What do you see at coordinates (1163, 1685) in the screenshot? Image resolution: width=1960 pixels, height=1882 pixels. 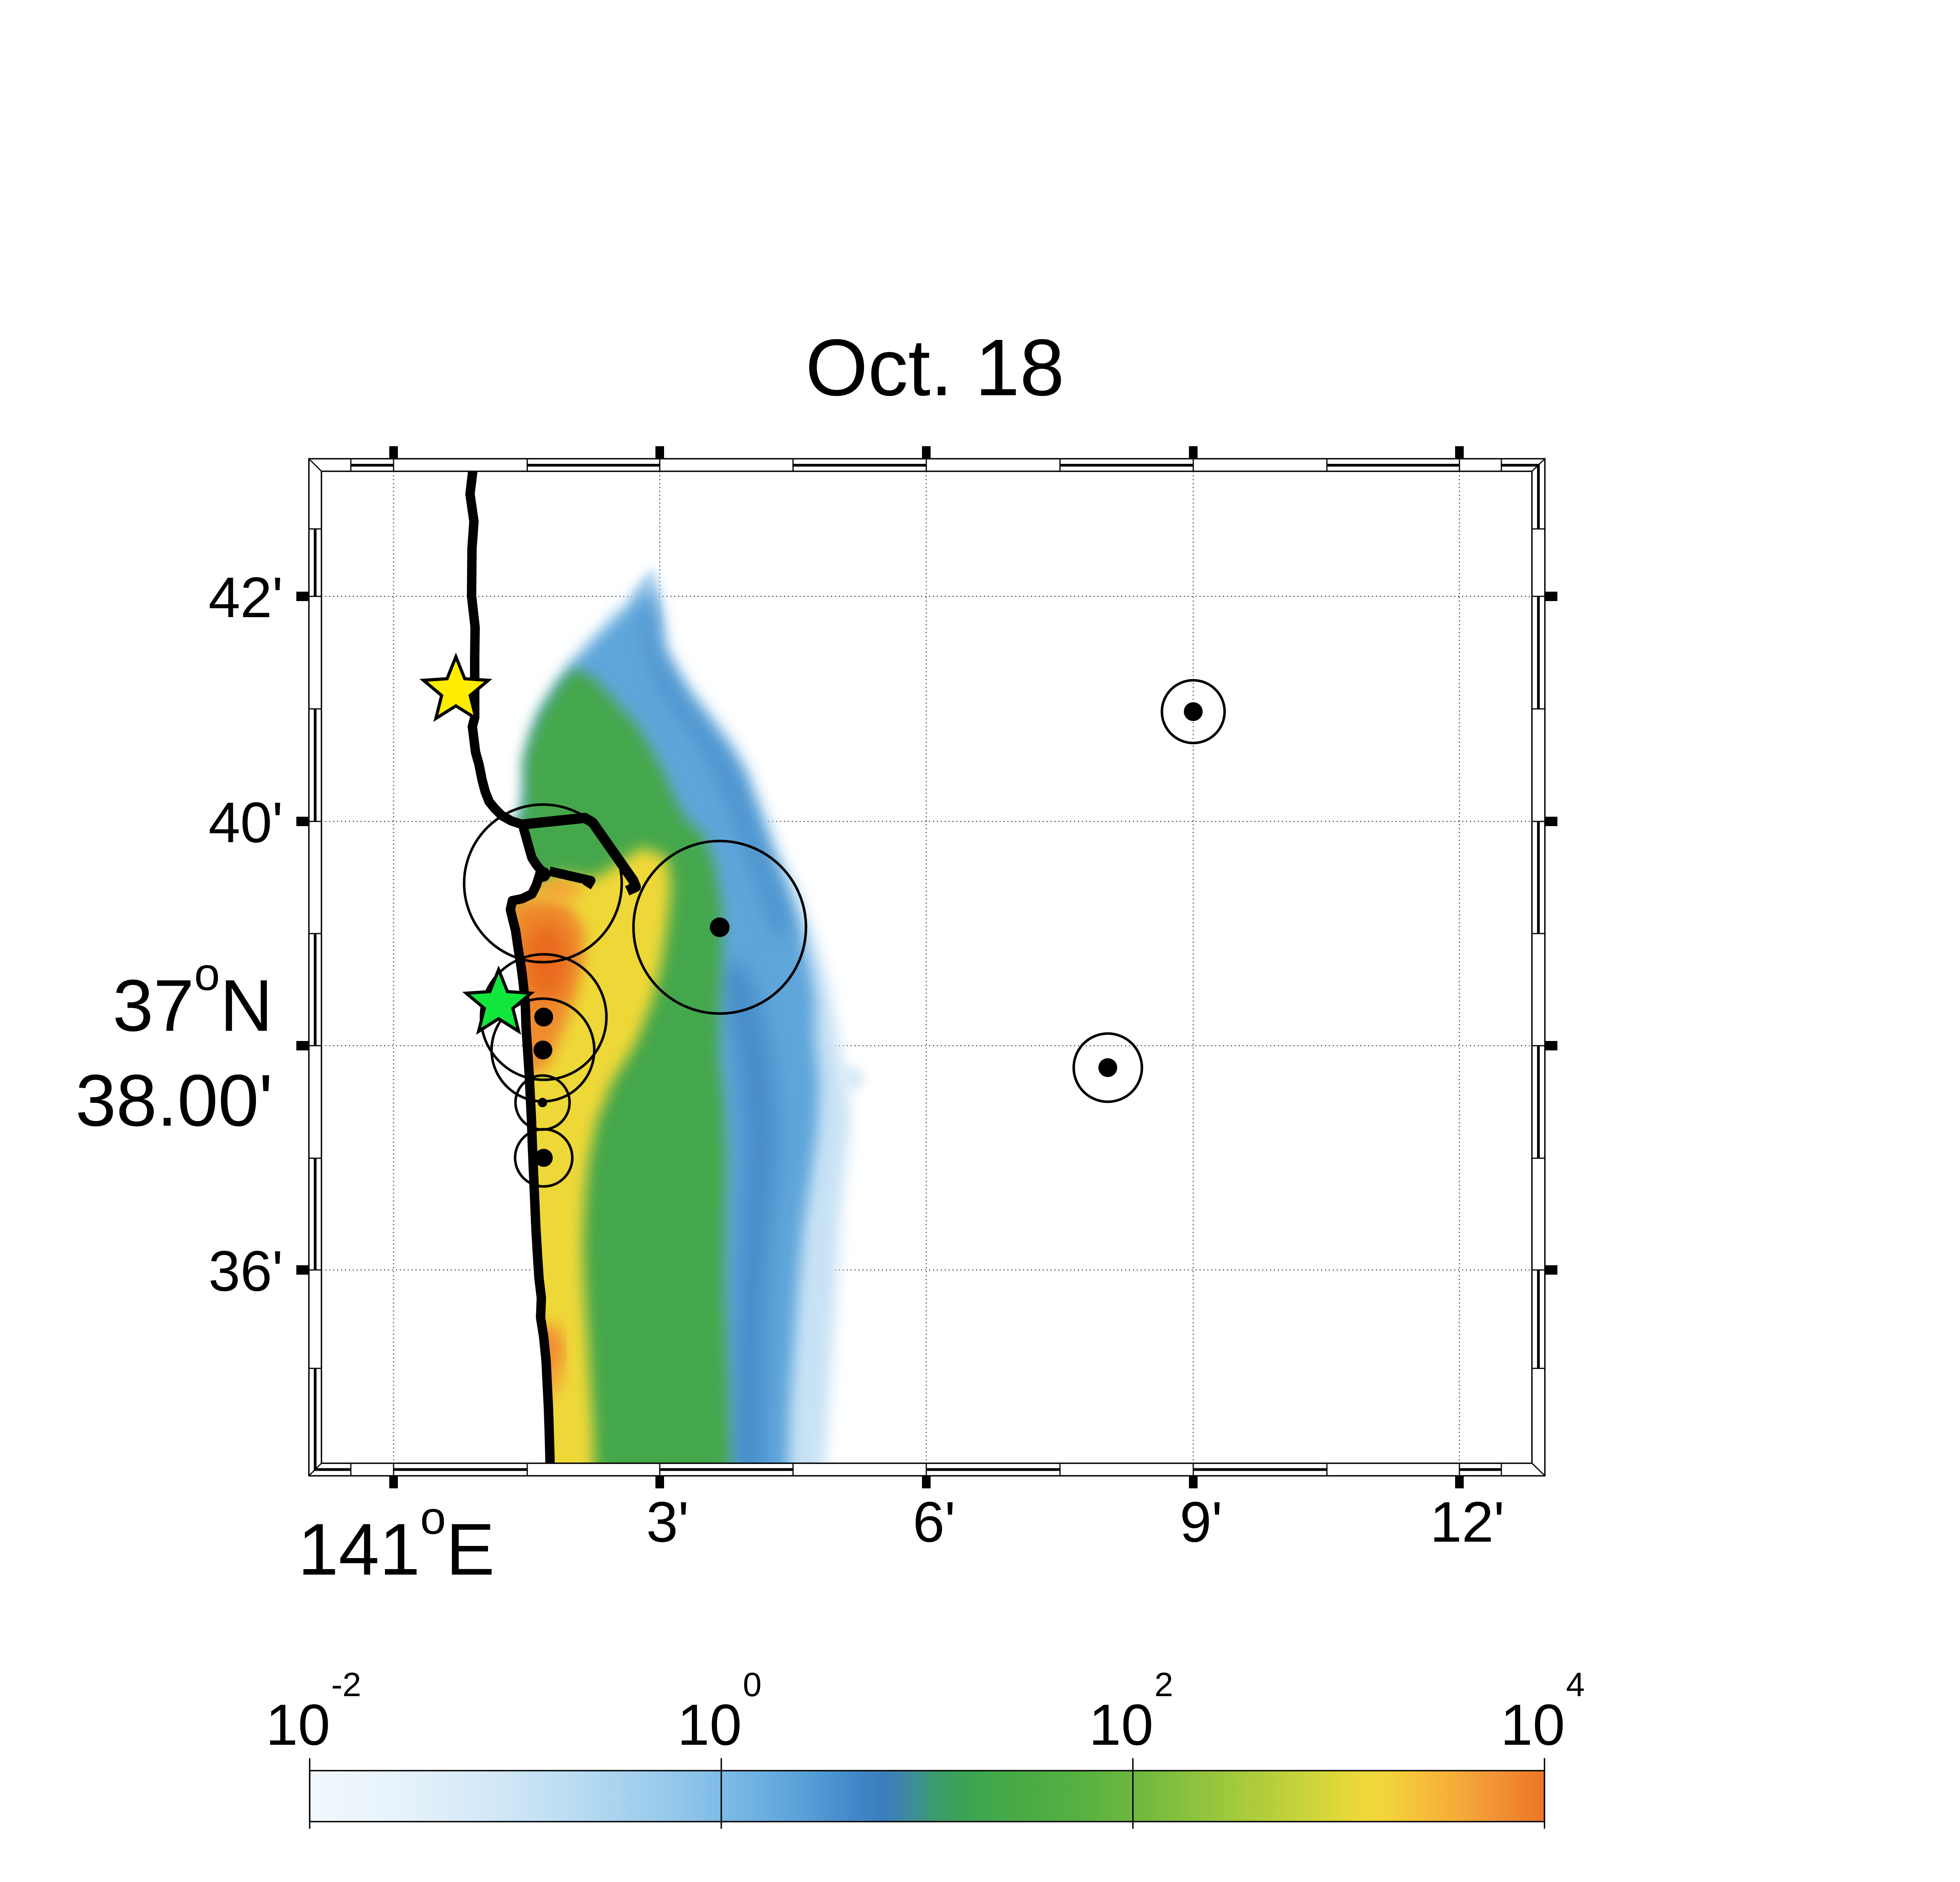 I see `svg-text: 2` at bounding box center [1163, 1685].